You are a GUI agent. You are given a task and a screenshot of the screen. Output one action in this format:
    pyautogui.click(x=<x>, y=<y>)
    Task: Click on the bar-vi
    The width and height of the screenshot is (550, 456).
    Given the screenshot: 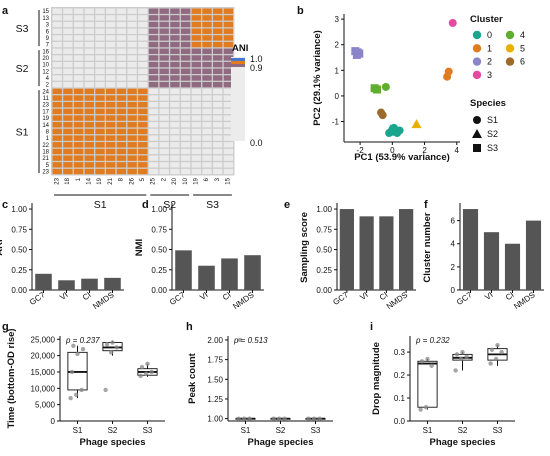 What is the action you would take?
    pyautogui.click(x=366, y=253)
    